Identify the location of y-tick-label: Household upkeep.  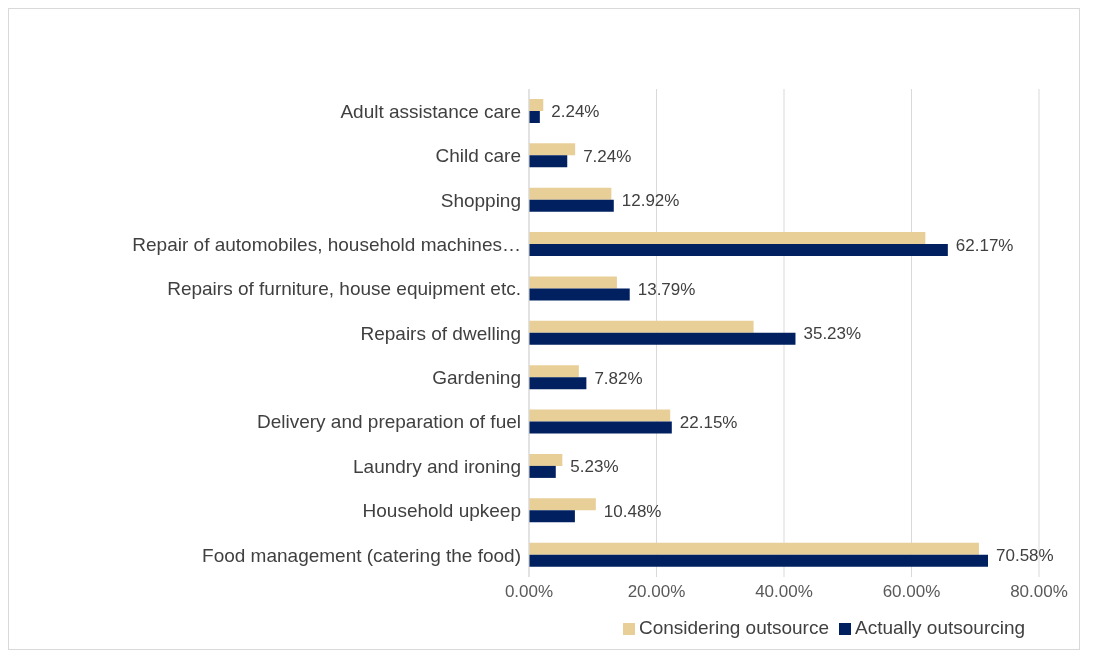
(441, 511).